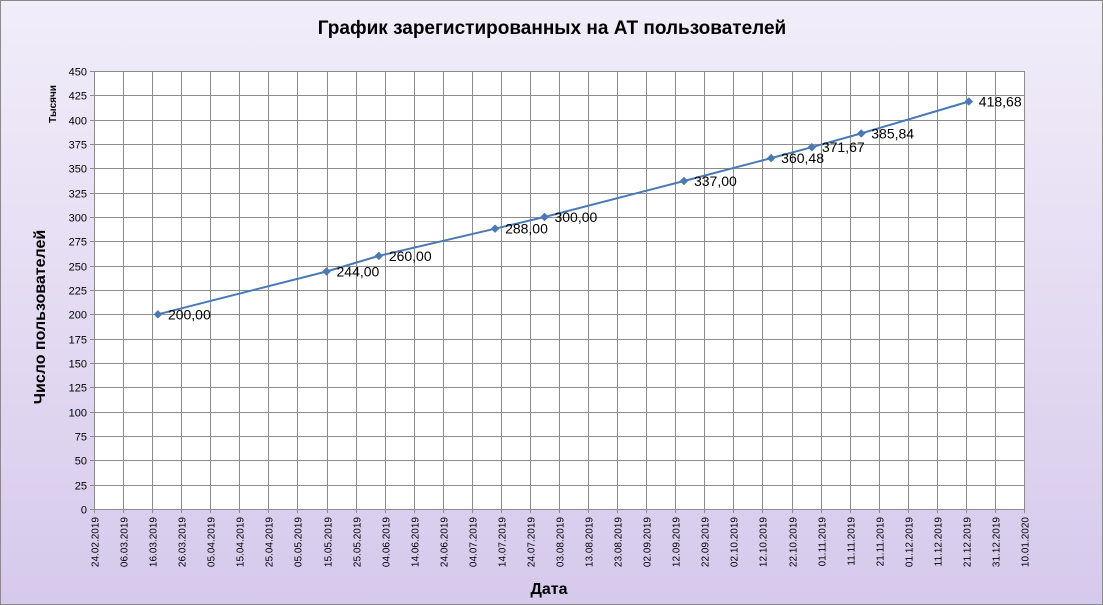 The height and width of the screenshot is (605, 1103). I want to click on data-label: 385,84, so click(892, 133).